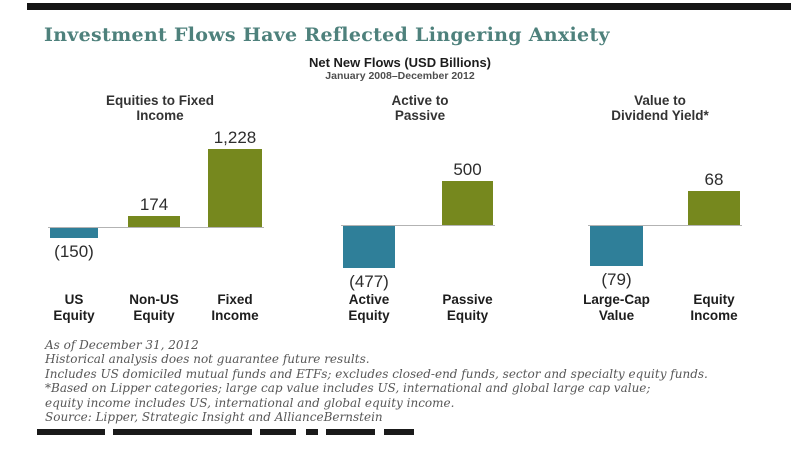  I want to click on group-header: Value to Dividend Yield*, so click(660, 108).